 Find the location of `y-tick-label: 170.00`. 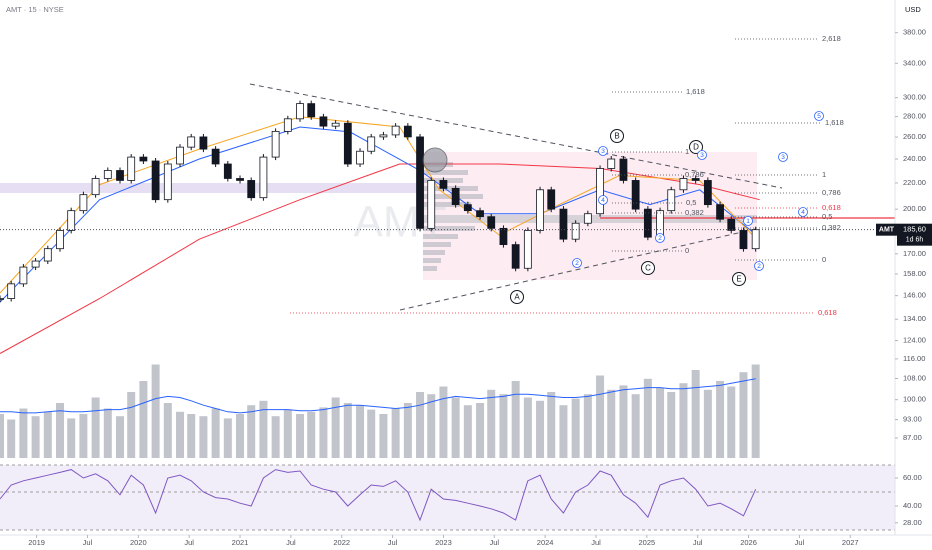

y-tick-label: 170.00 is located at coordinates (914, 253).